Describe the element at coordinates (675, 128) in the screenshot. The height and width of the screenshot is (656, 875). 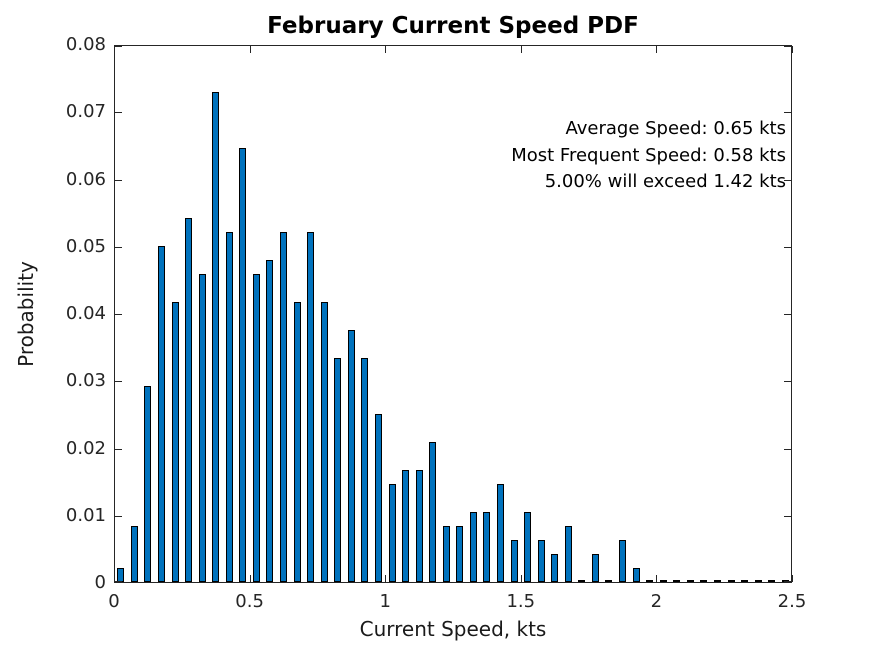
I see `annotation-average-speed: Average Speed: 0.65 kts` at that location.